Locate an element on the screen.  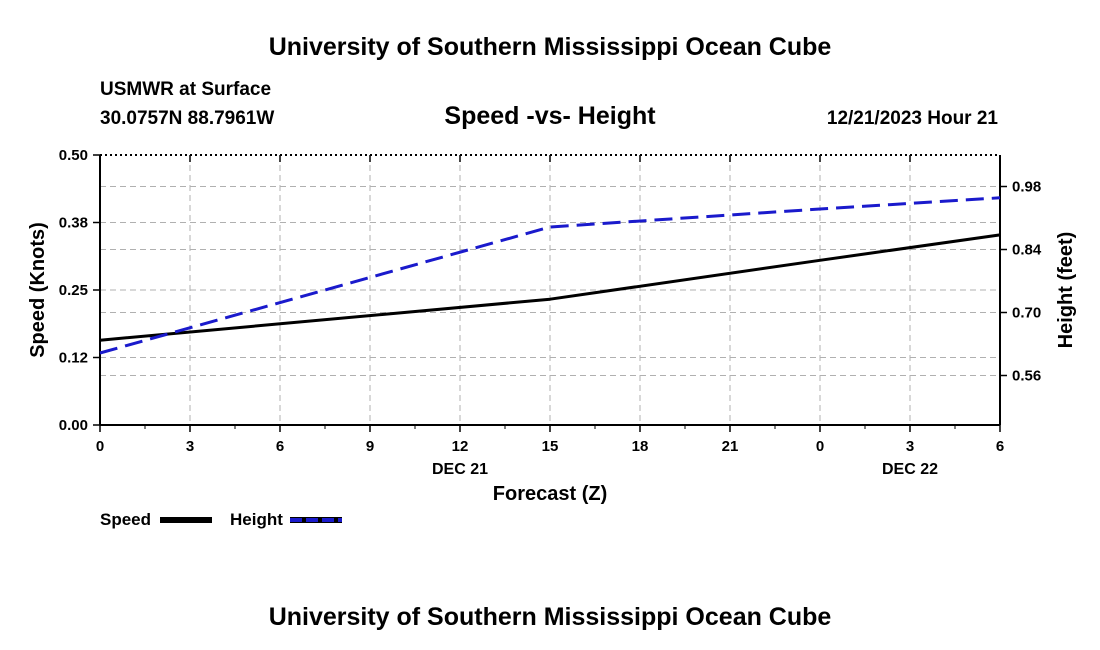
location-label: 30.0757N 88.7961W is located at coordinates (187, 118).